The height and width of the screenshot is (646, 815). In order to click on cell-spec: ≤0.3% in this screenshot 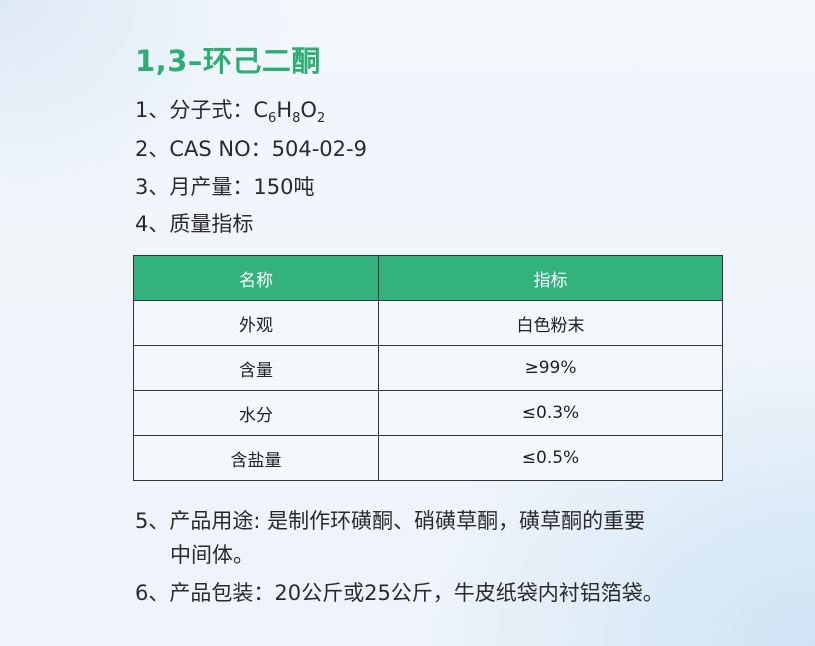, I will do `click(550, 413)`.